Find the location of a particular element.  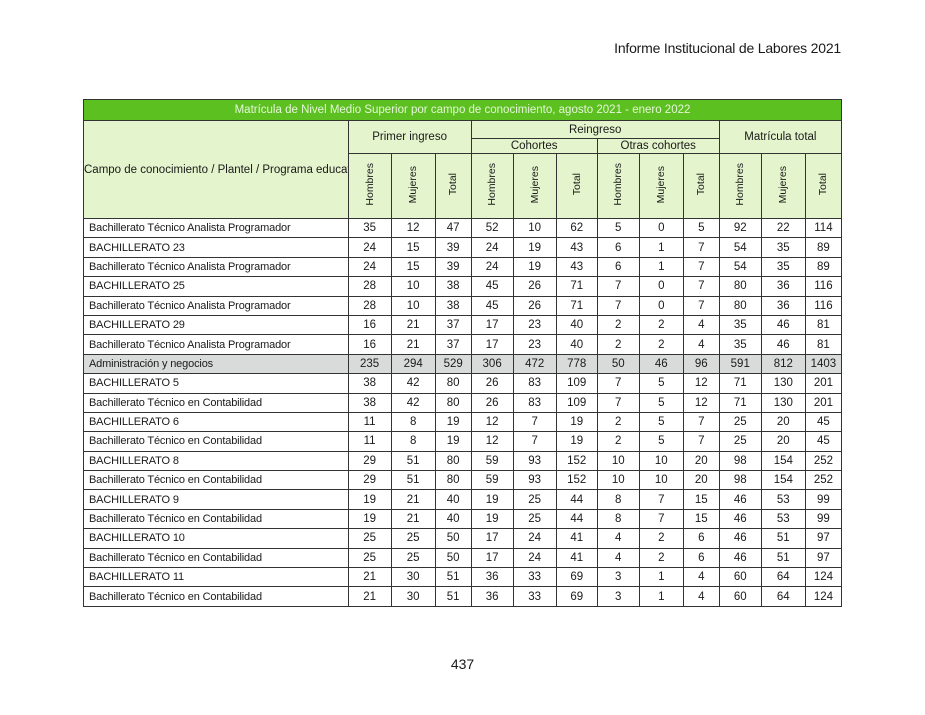

table-cell: 17 is located at coordinates (492, 344).